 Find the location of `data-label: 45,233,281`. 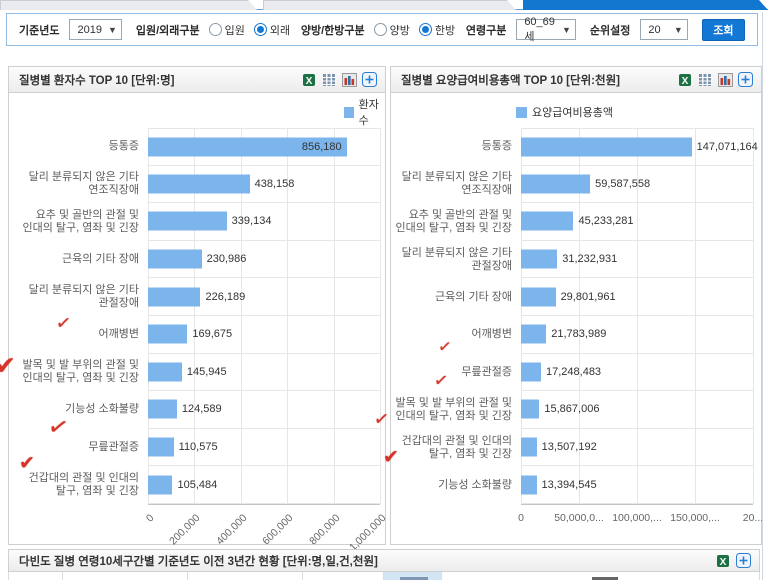

data-label: 45,233,281 is located at coordinates (606, 221).